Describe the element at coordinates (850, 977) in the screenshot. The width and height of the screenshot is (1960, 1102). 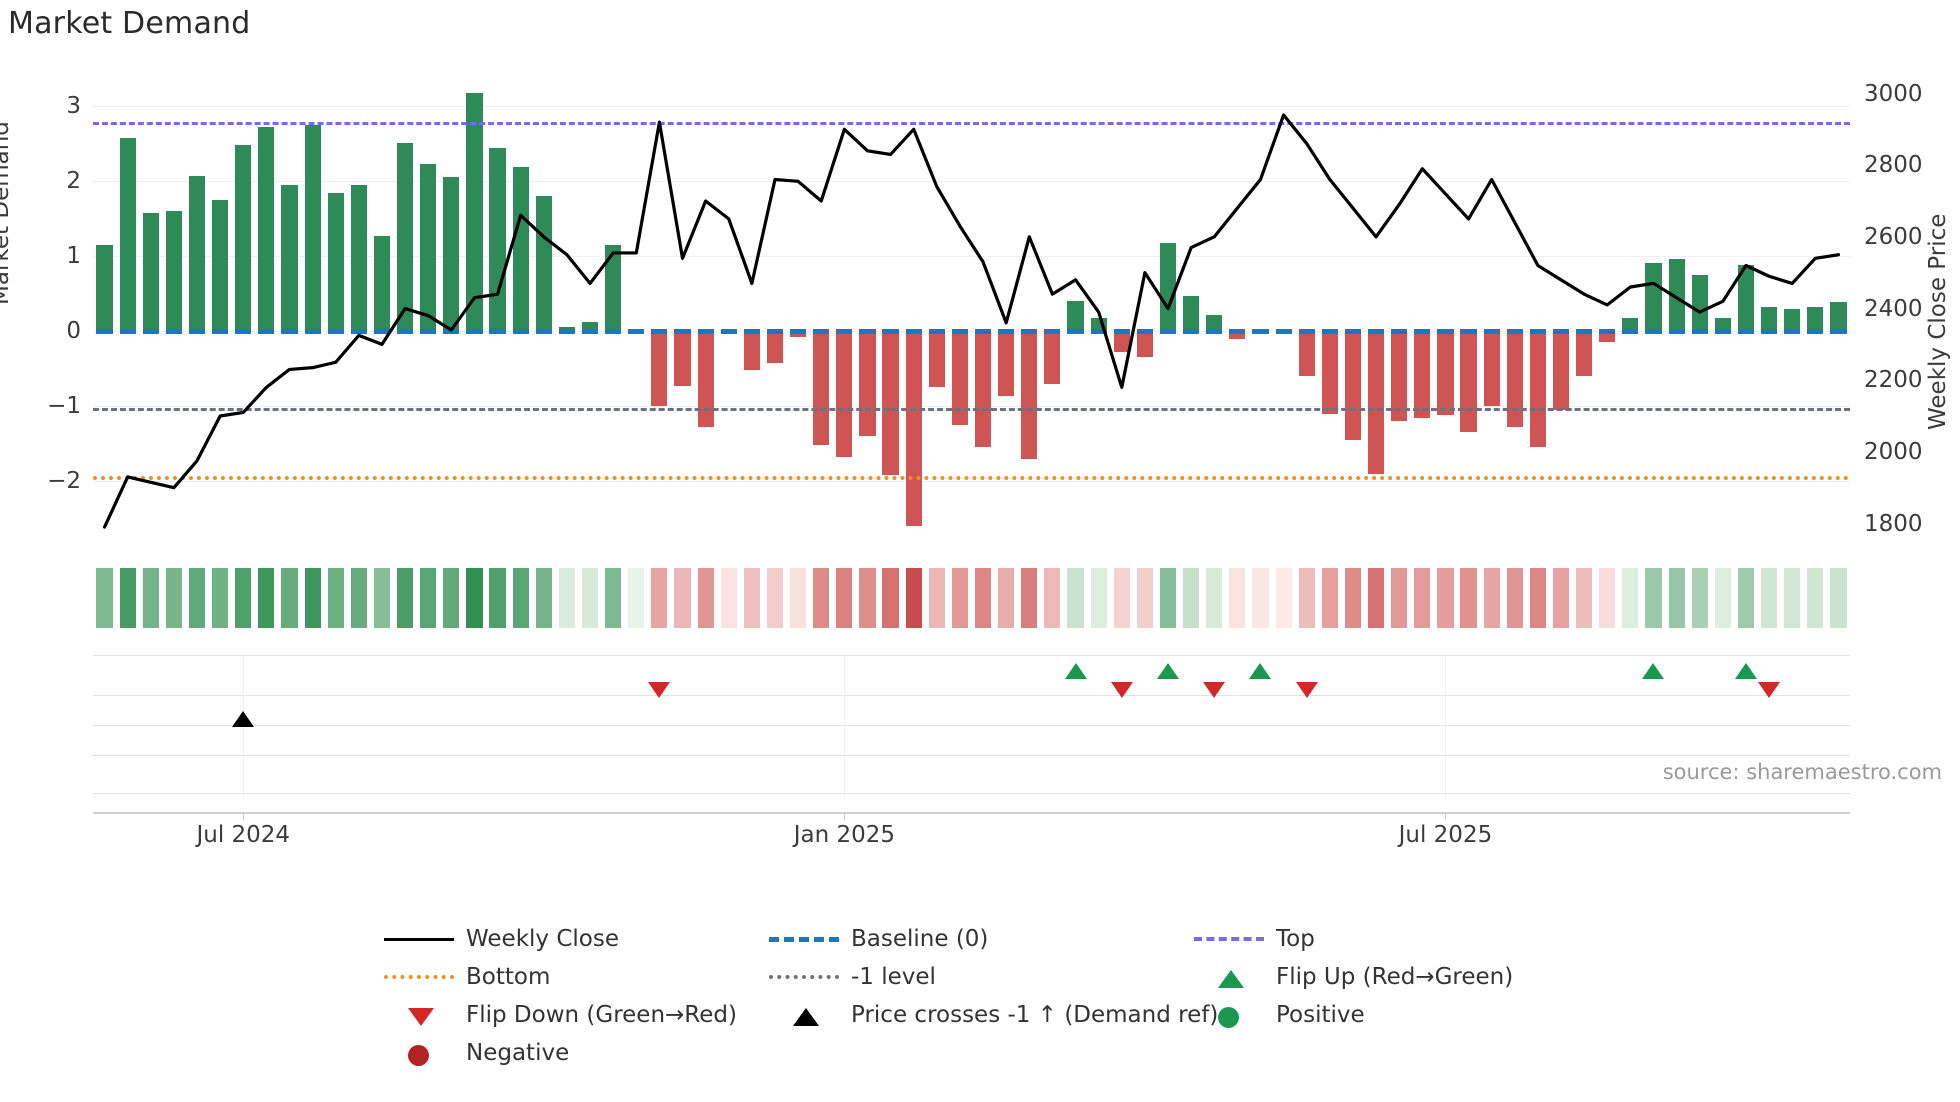
I see `legend-item: -1 level` at that location.